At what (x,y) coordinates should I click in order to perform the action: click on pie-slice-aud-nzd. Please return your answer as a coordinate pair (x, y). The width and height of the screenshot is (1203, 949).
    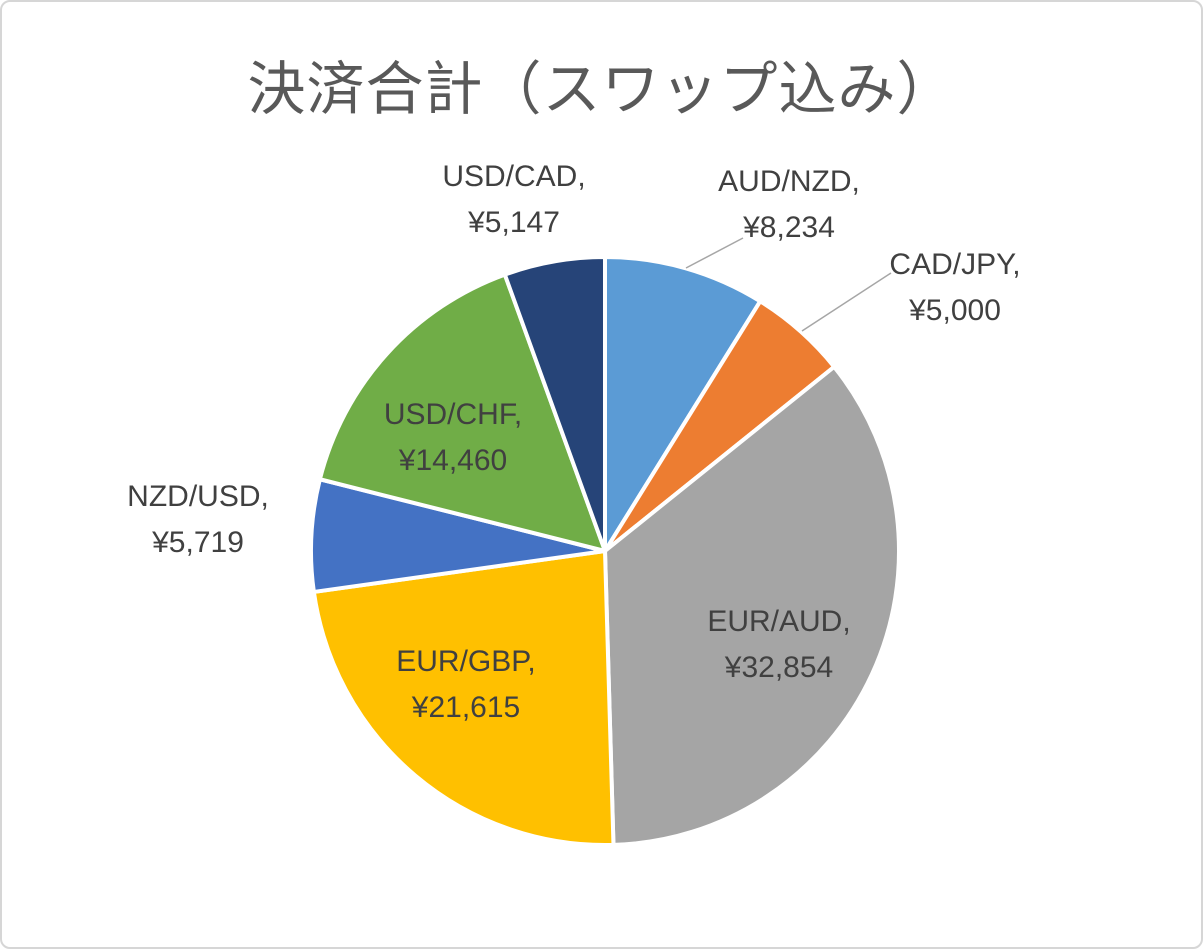
    Looking at the image, I should click on (683, 404).